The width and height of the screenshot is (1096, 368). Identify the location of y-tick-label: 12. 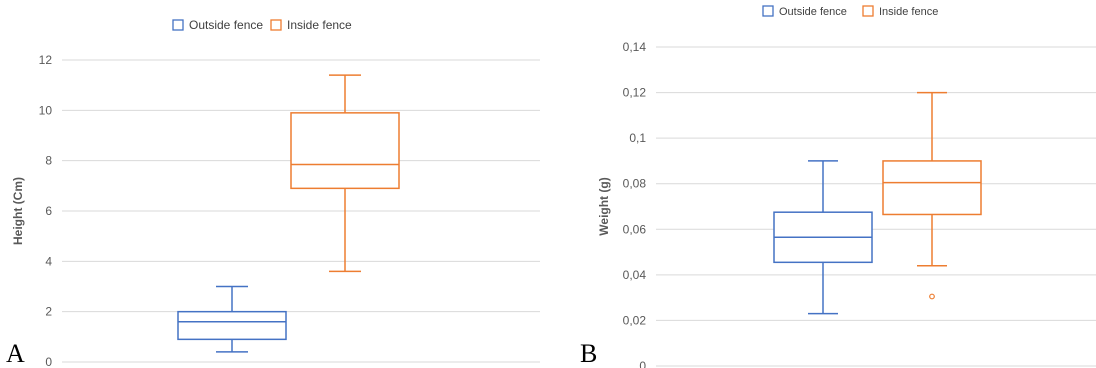
(46, 60).